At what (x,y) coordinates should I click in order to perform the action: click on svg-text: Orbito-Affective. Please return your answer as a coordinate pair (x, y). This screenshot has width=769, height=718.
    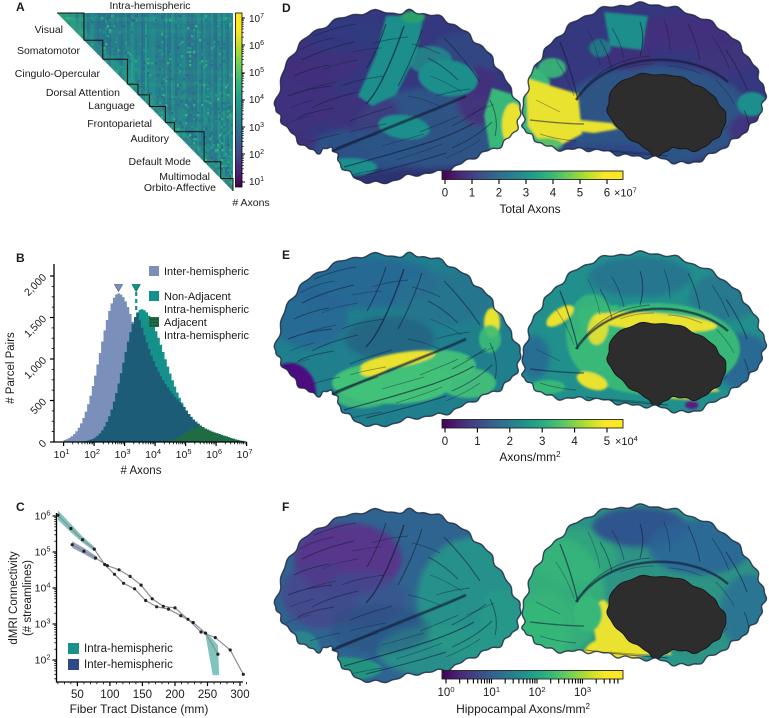
    Looking at the image, I should click on (180, 188).